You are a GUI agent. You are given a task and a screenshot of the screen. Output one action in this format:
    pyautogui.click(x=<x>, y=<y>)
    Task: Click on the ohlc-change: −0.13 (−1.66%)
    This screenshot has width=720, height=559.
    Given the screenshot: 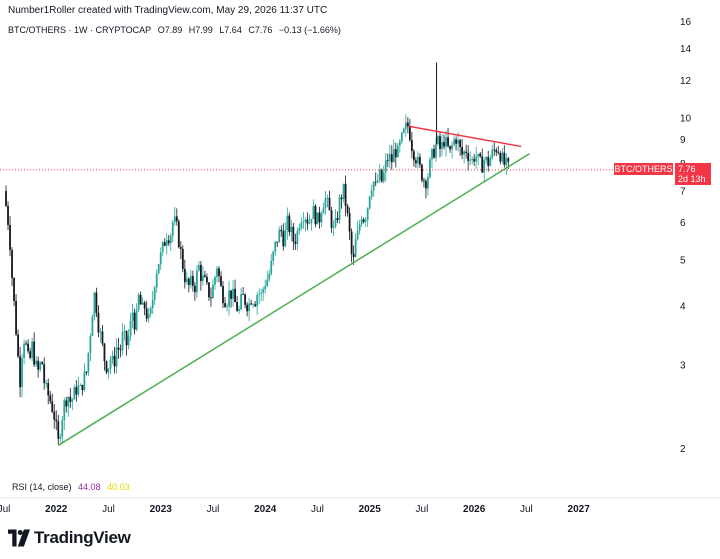 What is the action you would take?
    pyautogui.click(x=309, y=30)
    